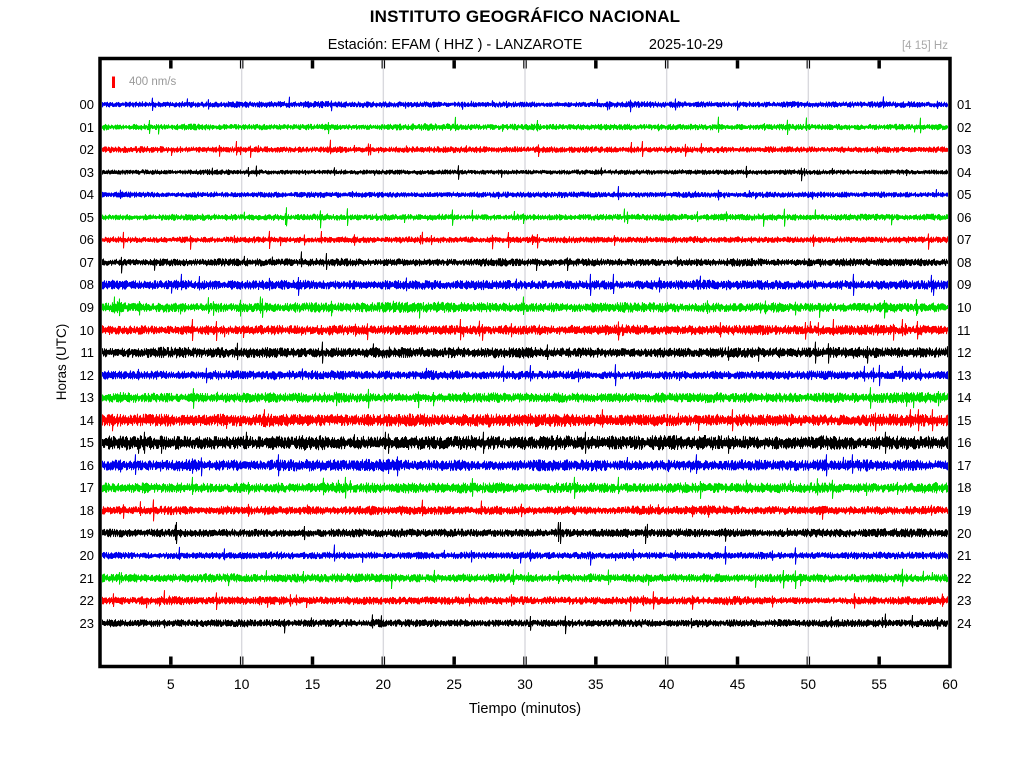  Describe the element at coordinates (86, 398) in the screenshot. I see `hour-label-left-13: 13` at that location.